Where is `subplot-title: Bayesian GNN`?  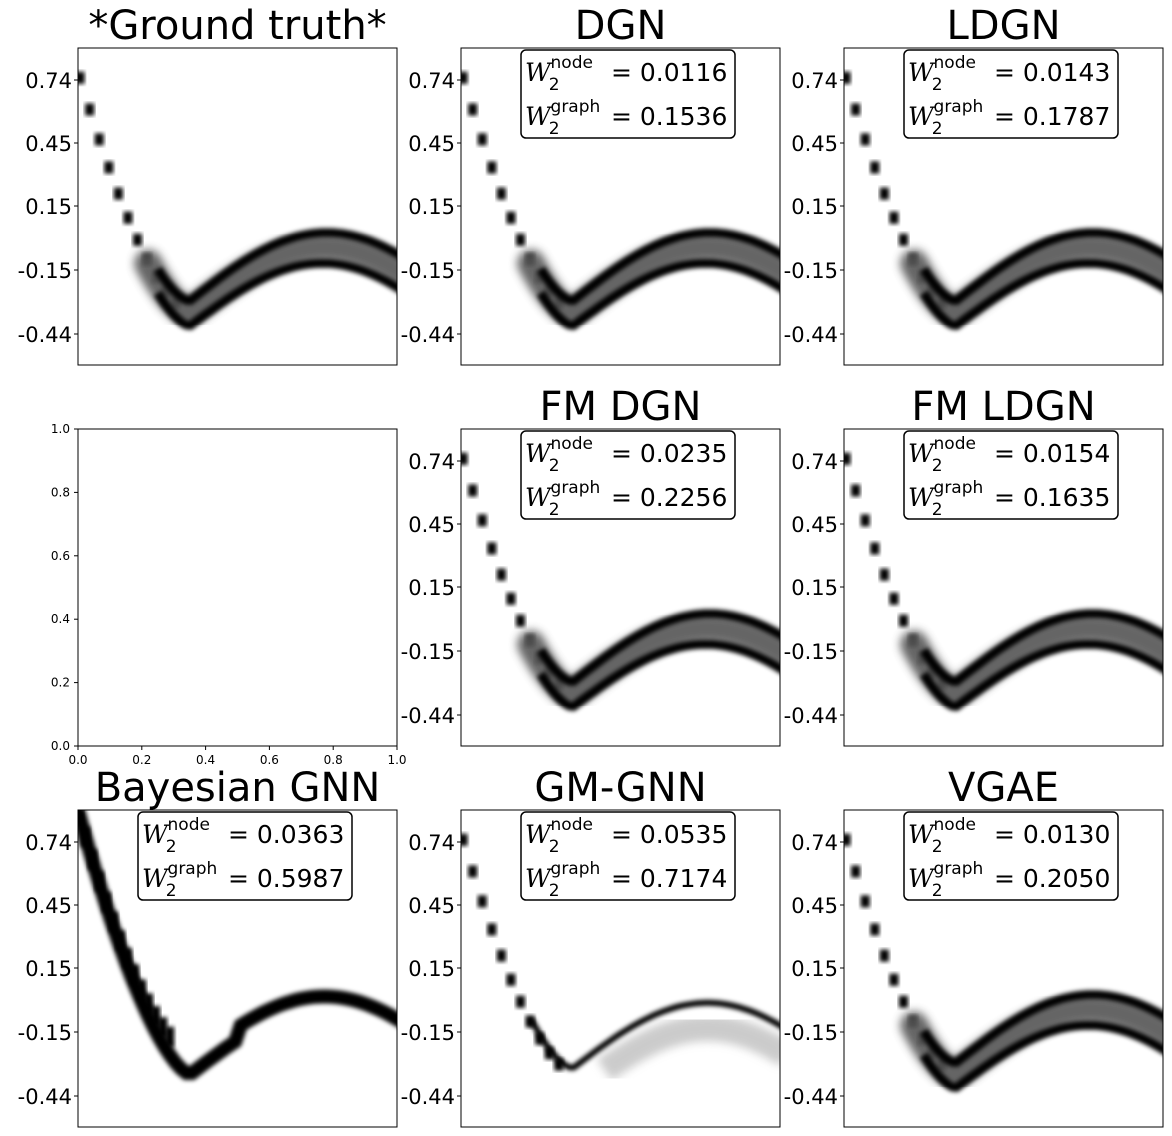
subplot-title: Bayesian GNN is located at coordinates (238, 788).